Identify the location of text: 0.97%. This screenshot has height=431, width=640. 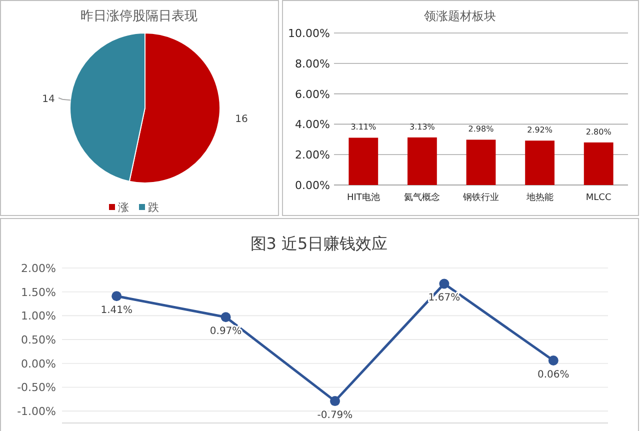
(226, 332).